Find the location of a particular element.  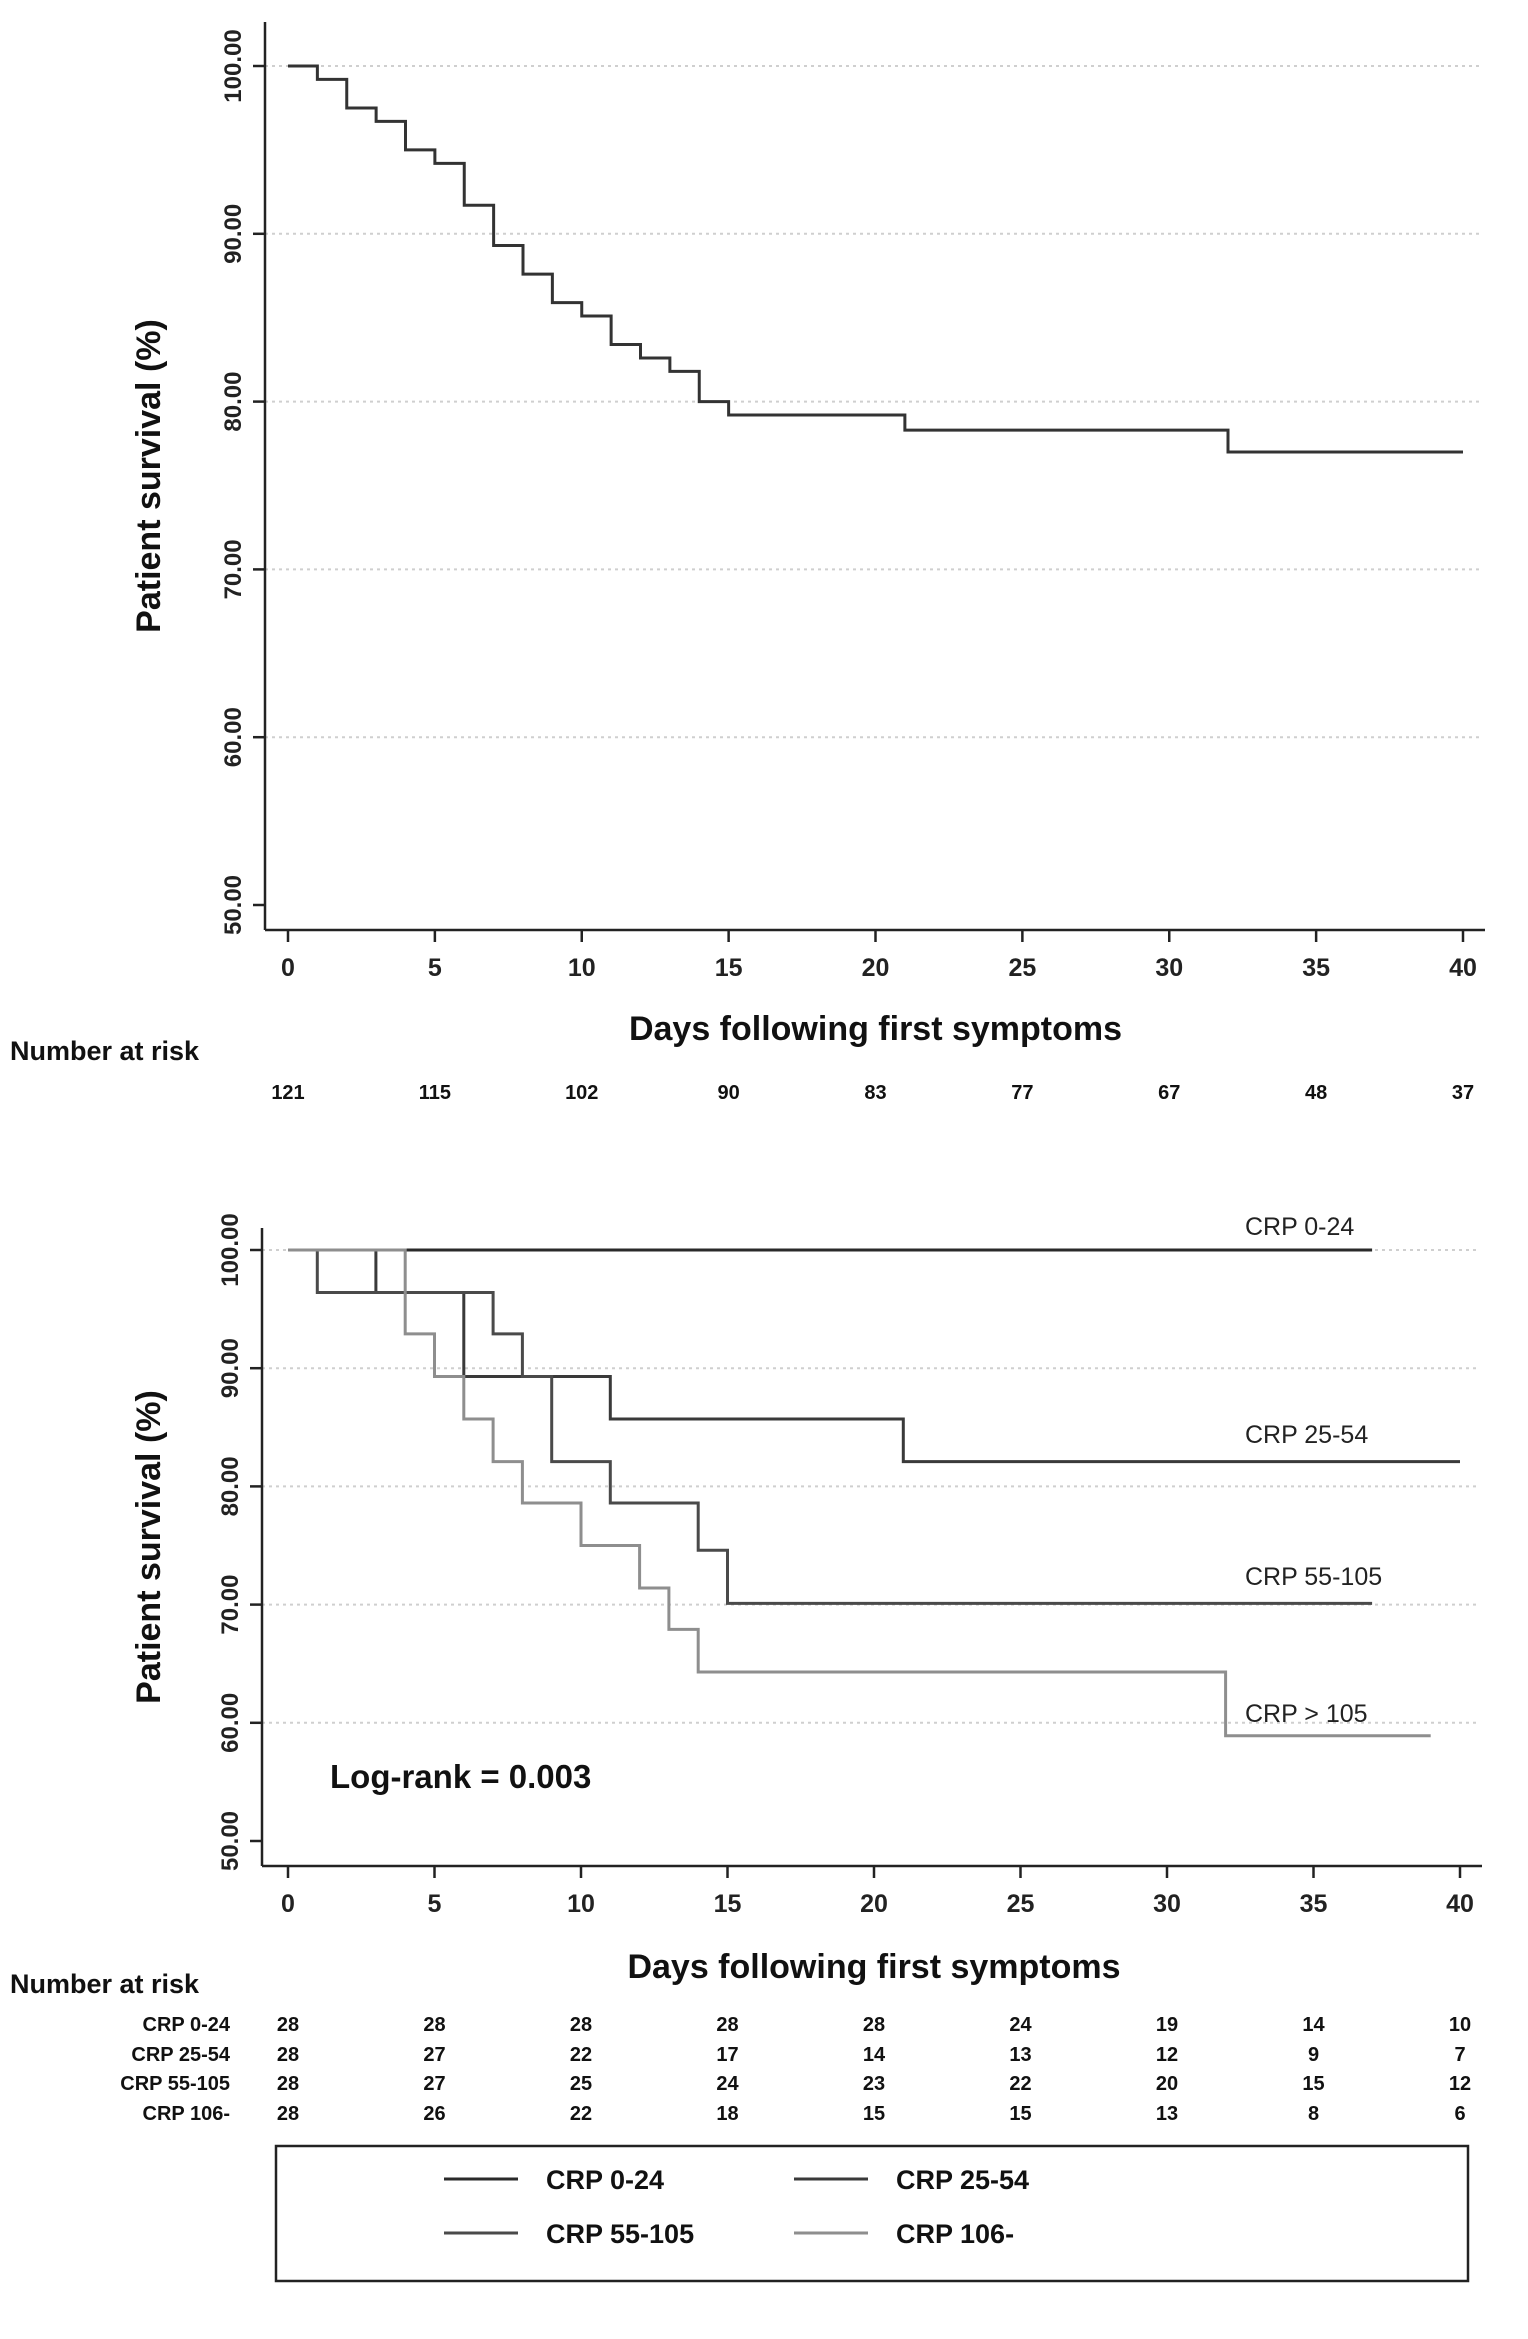

risk-row-label: CRP 55-105 is located at coordinates (175, 2084).